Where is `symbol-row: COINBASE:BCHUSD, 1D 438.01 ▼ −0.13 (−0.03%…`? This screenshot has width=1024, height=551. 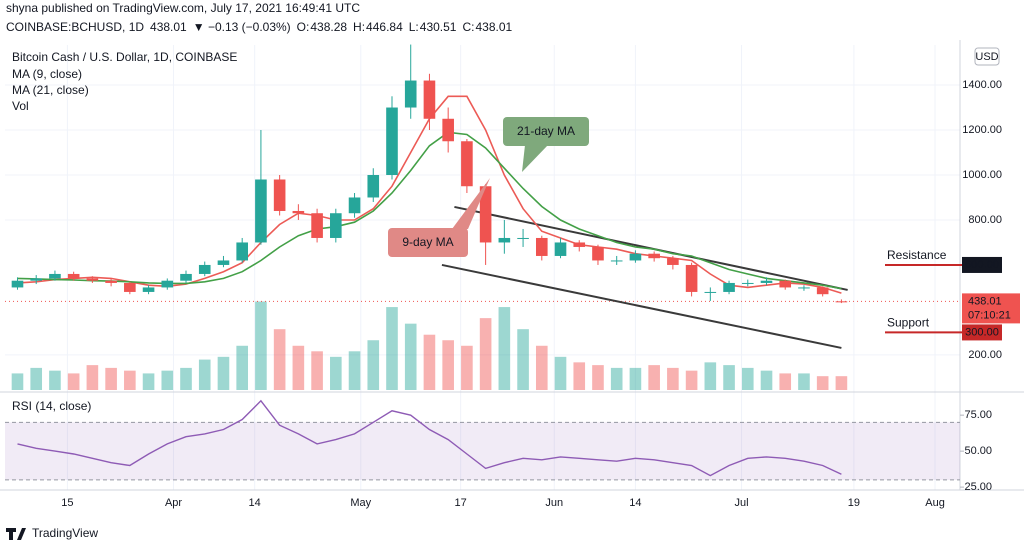 symbol-row: COINBASE:BCHUSD, 1D 438.01 ▼ −0.13 (−0.03%… is located at coordinates (259, 27).